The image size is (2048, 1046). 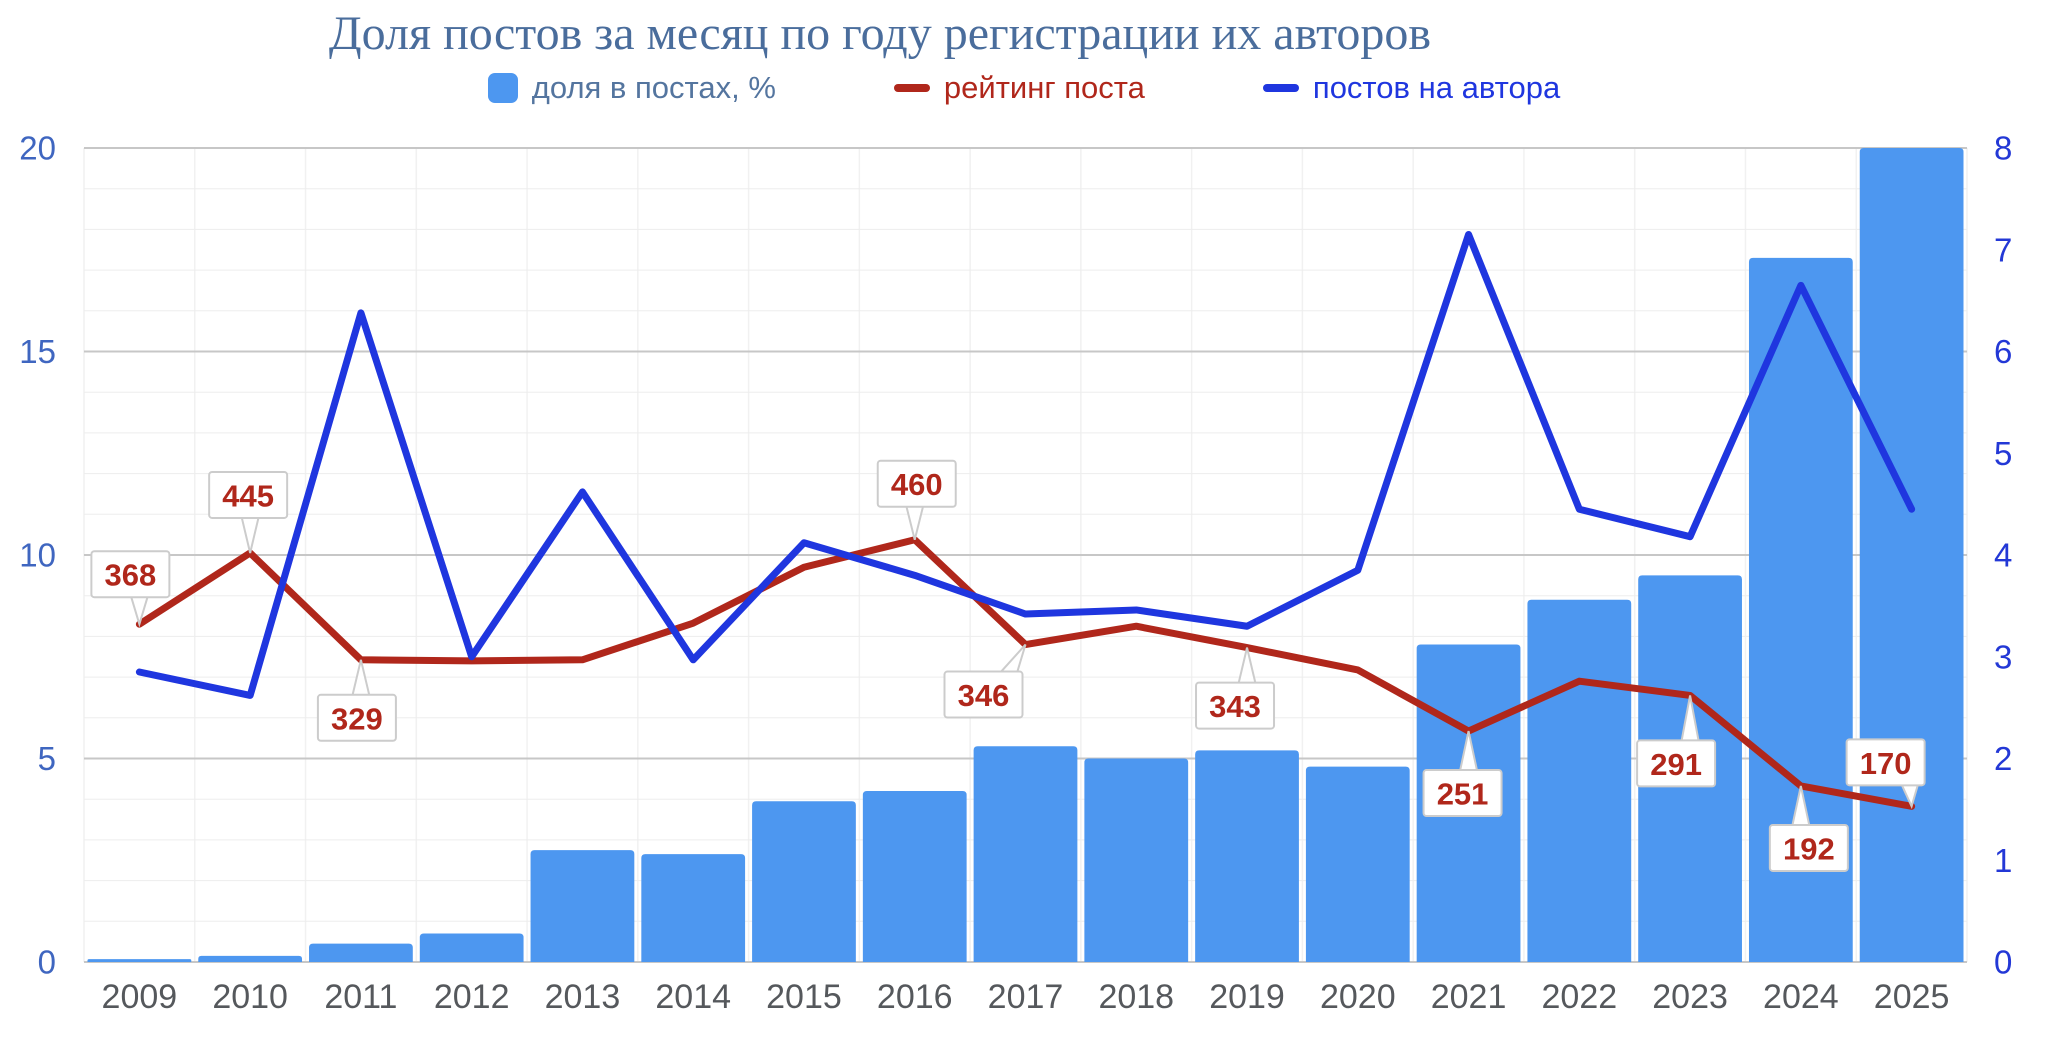 I want to click on point-label-368: 368, so click(x=130, y=589).